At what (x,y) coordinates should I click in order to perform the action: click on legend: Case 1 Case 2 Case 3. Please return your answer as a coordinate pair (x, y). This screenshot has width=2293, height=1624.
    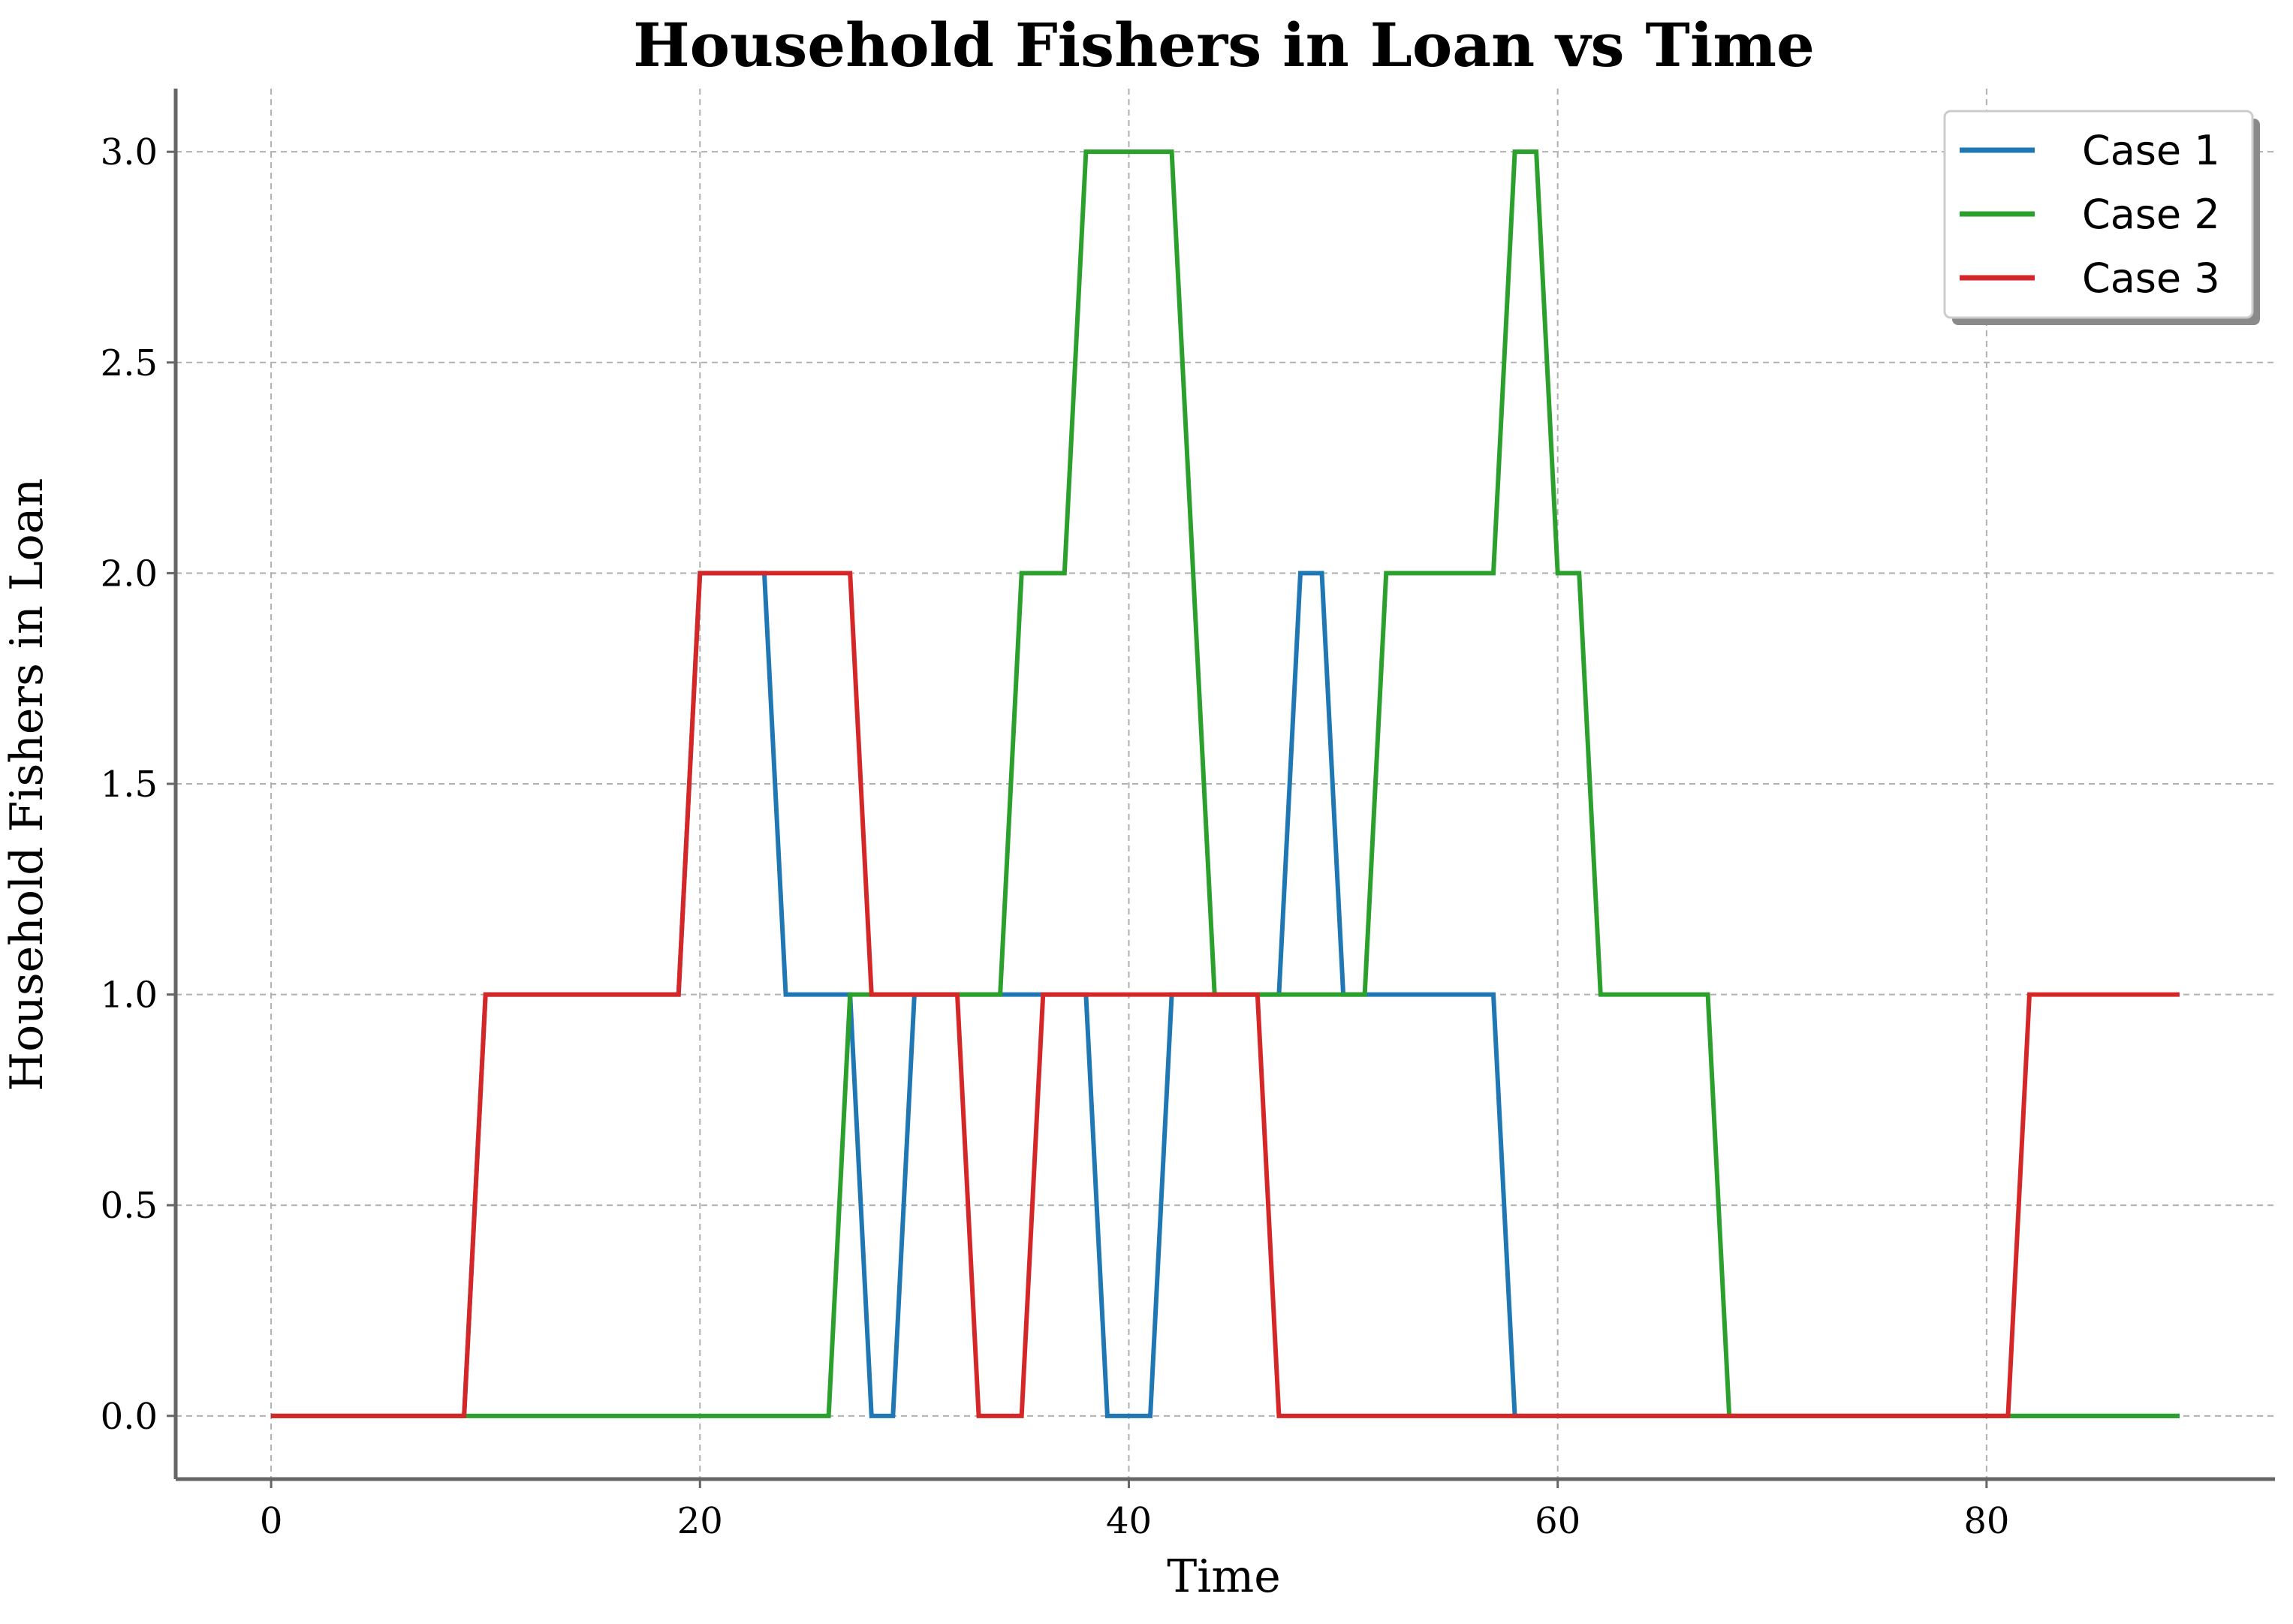
    Looking at the image, I should click on (2101, 217).